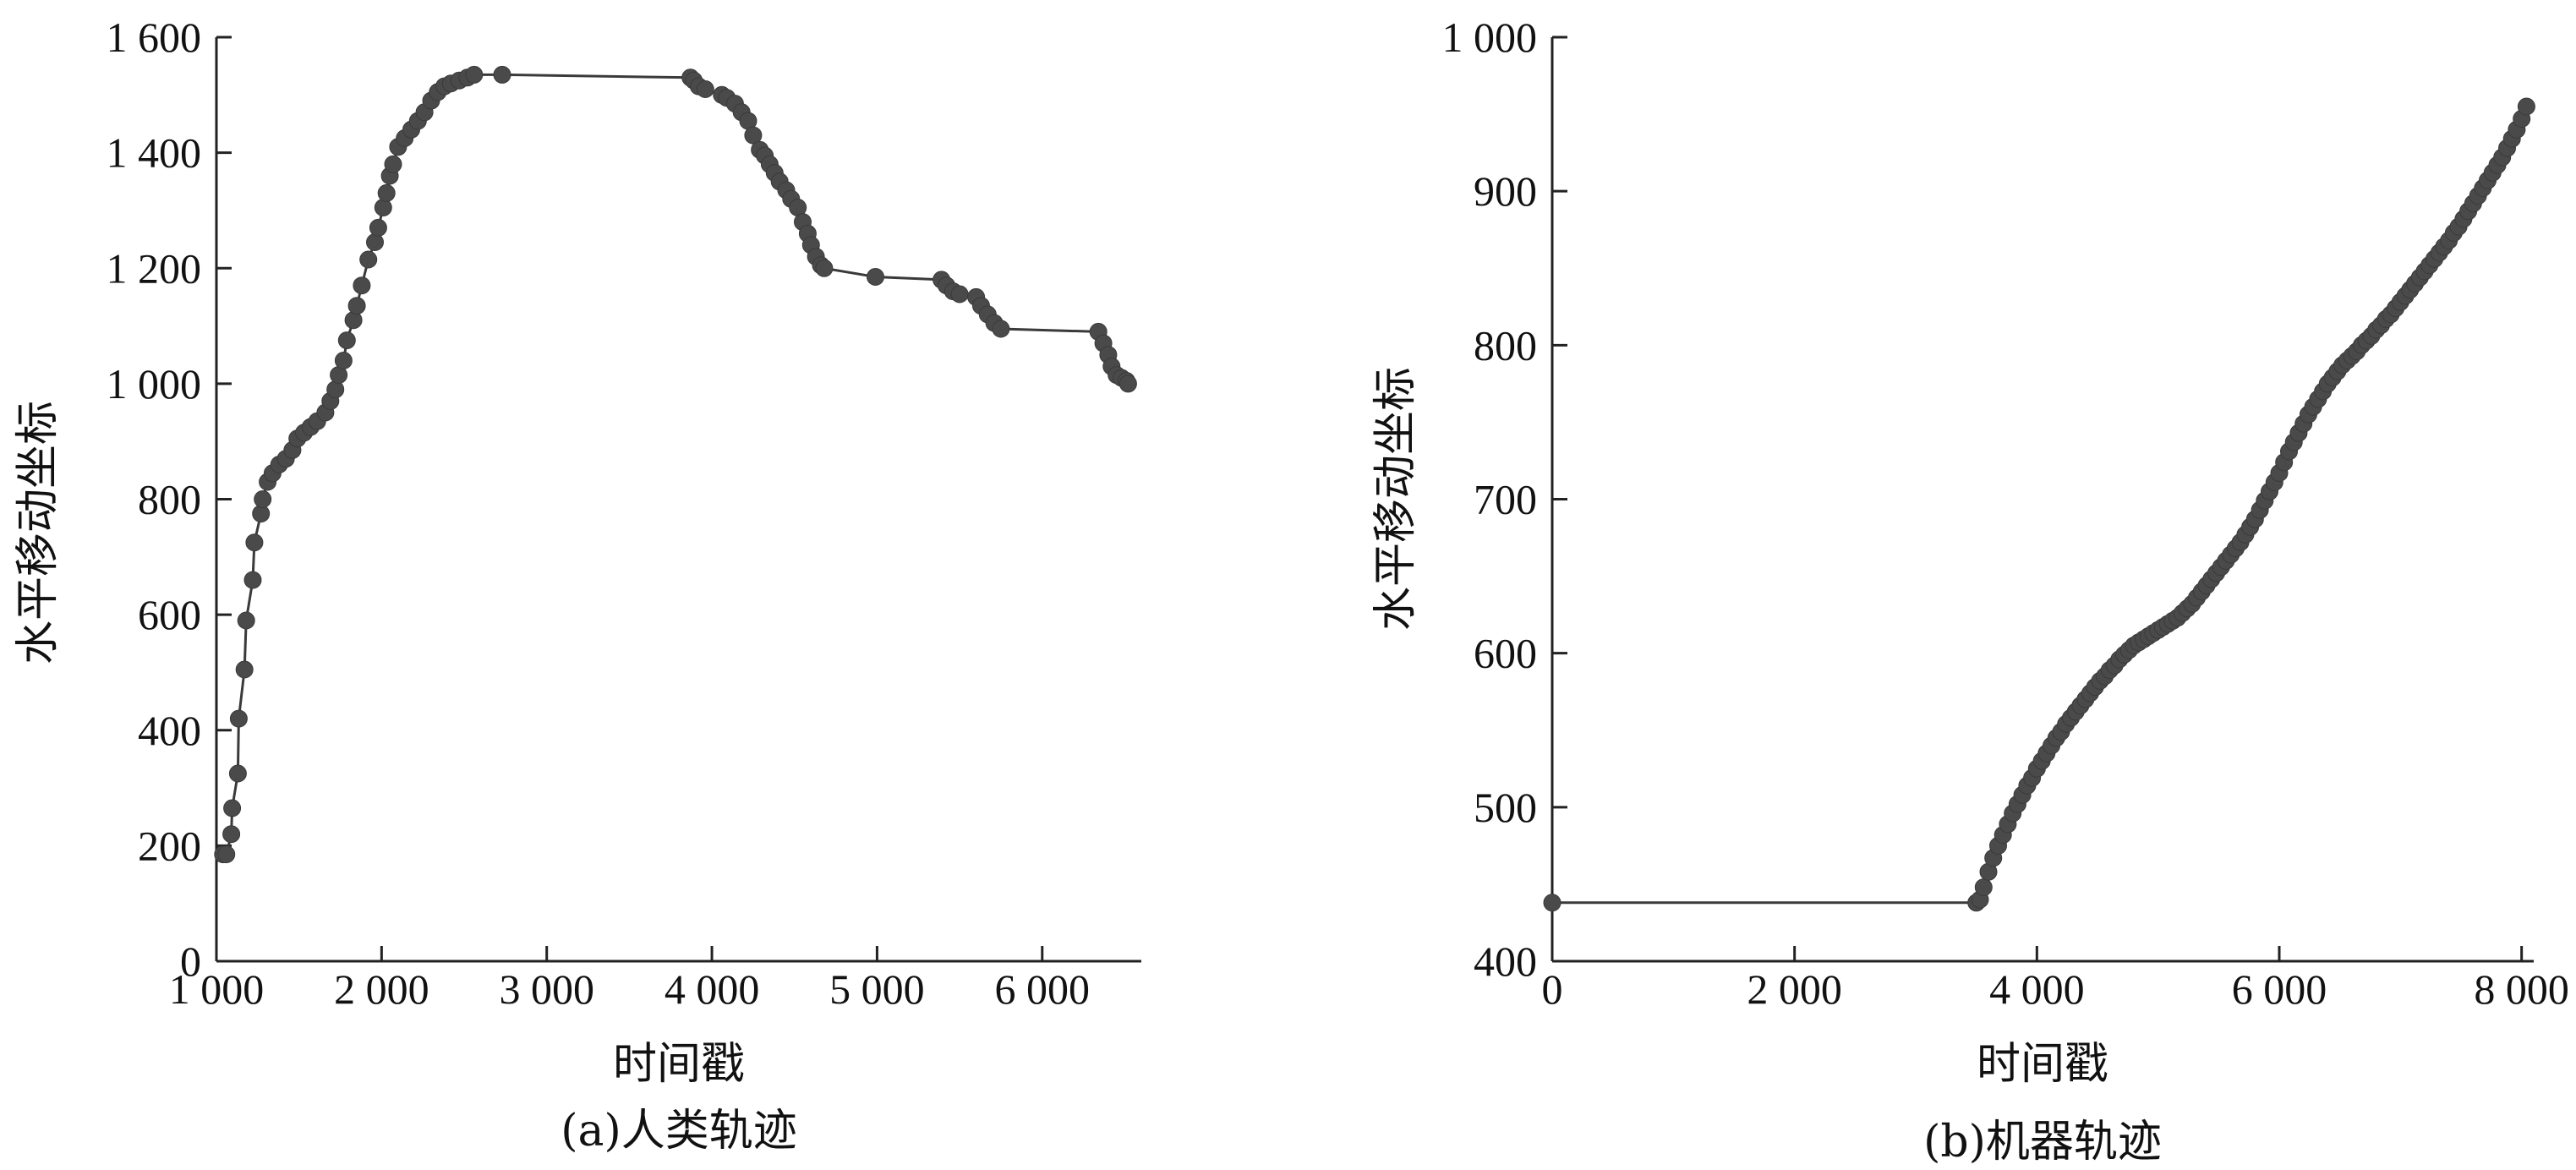 The width and height of the screenshot is (2576, 1170). What do you see at coordinates (169, 614) in the screenshot?
I see `chart-a-y-tick-label: 600` at bounding box center [169, 614].